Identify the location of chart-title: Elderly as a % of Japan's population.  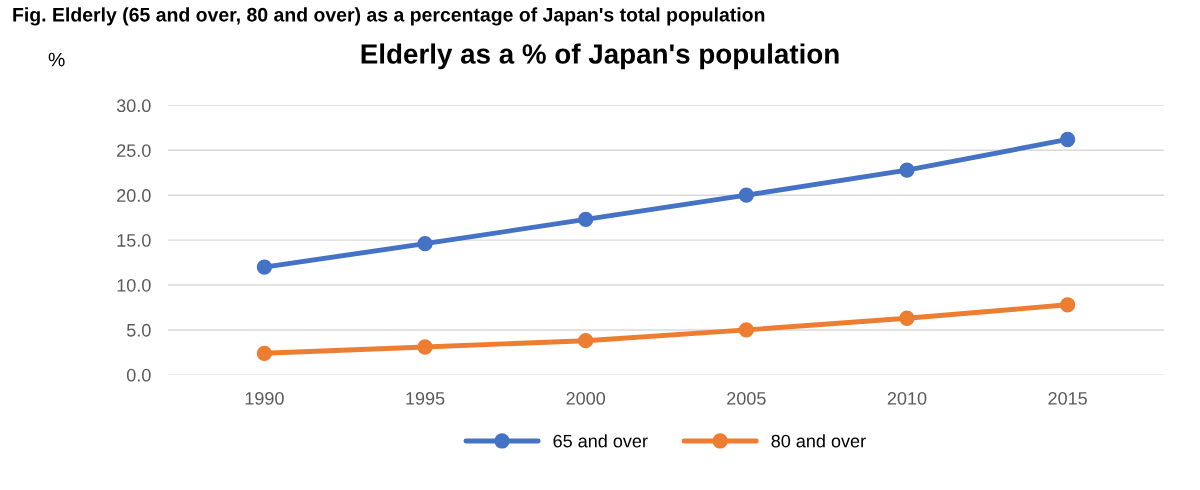
(600, 56).